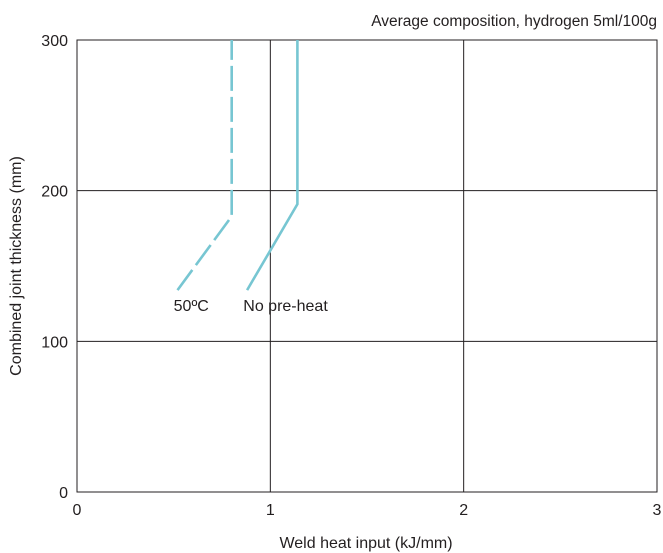 The image size is (663, 553). Describe the element at coordinates (77, 510) in the screenshot. I see `x-tick-label: 0` at that location.